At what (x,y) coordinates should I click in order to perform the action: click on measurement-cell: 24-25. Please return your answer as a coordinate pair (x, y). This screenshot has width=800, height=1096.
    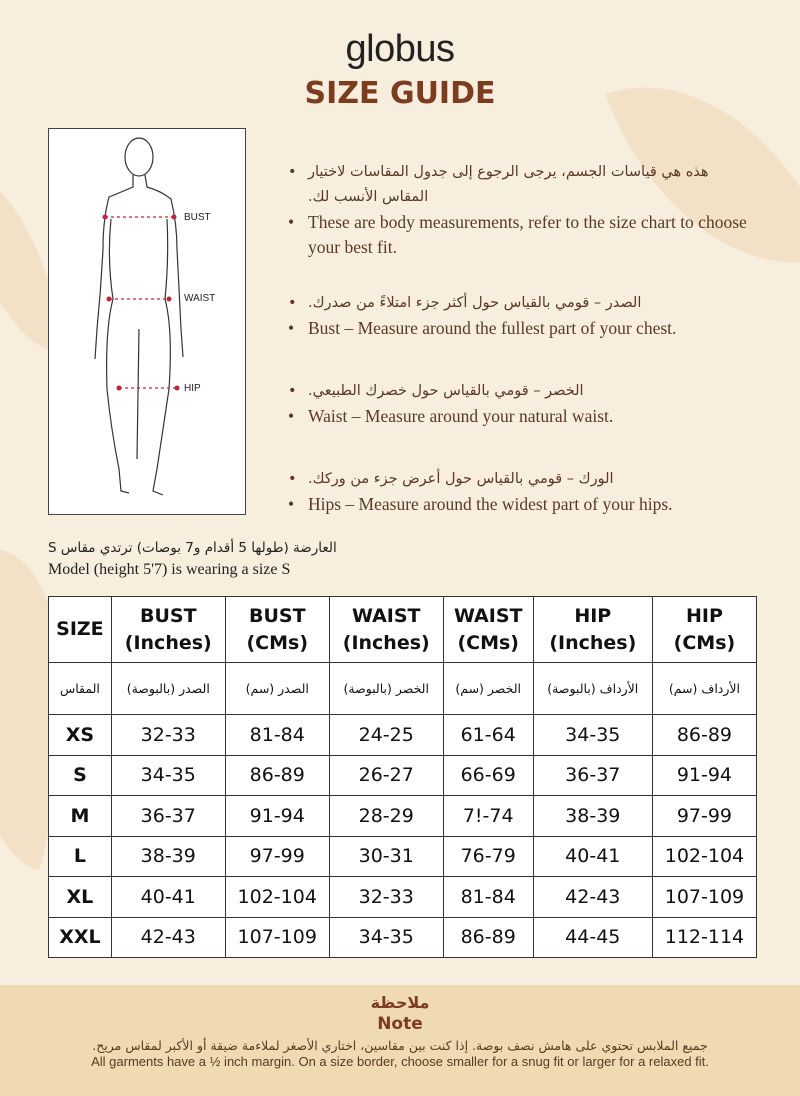
    Looking at the image, I should click on (386, 735).